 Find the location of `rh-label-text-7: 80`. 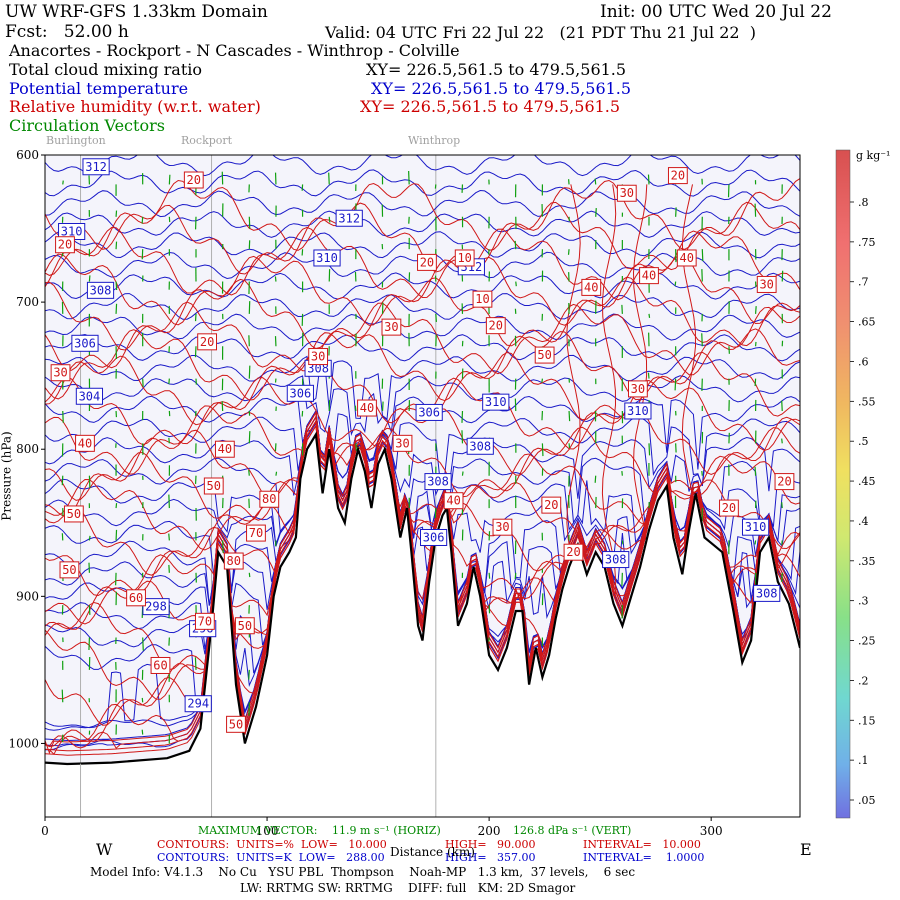

rh-label-text-7: 80 is located at coordinates (269, 499).